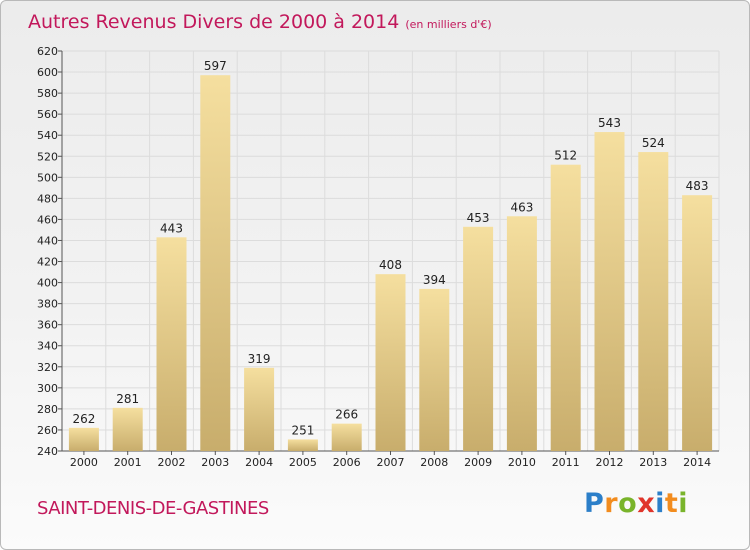  What do you see at coordinates (47, 388) in the screenshot?
I see `y-tick-label: 300` at bounding box center [47, 388].